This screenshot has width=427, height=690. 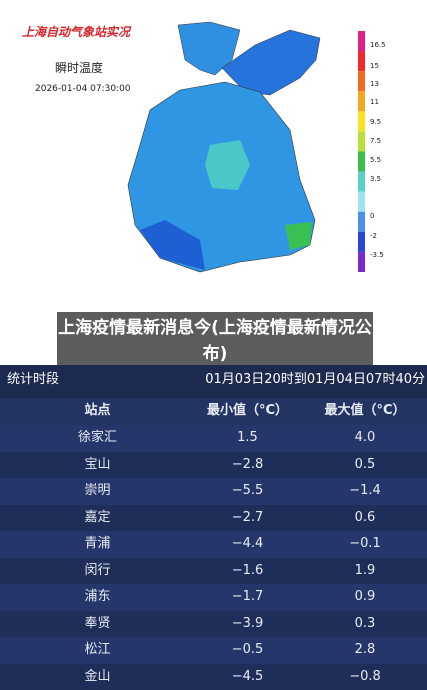 What do you see at coordinates (365, 410) in the screenshot?
I see `table-cell: 最大值（°C）` at bounding box center [365, 410].